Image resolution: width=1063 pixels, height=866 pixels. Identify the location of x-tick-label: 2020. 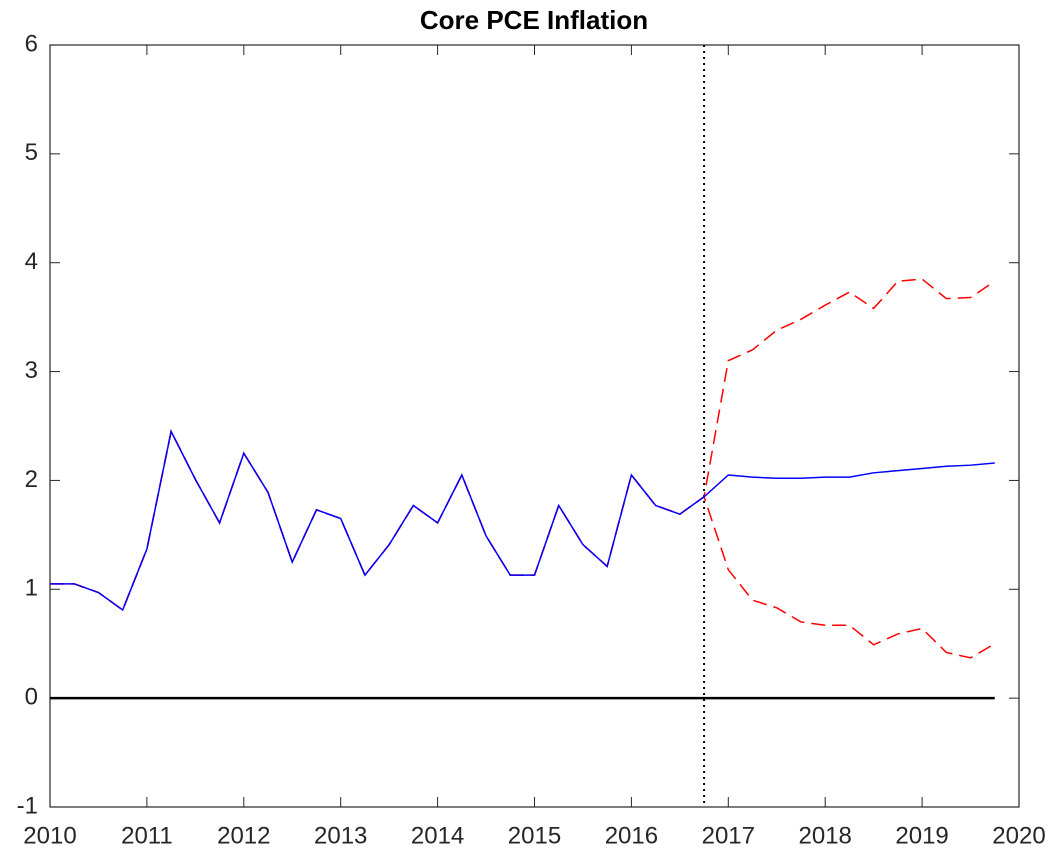
(1018, 835).